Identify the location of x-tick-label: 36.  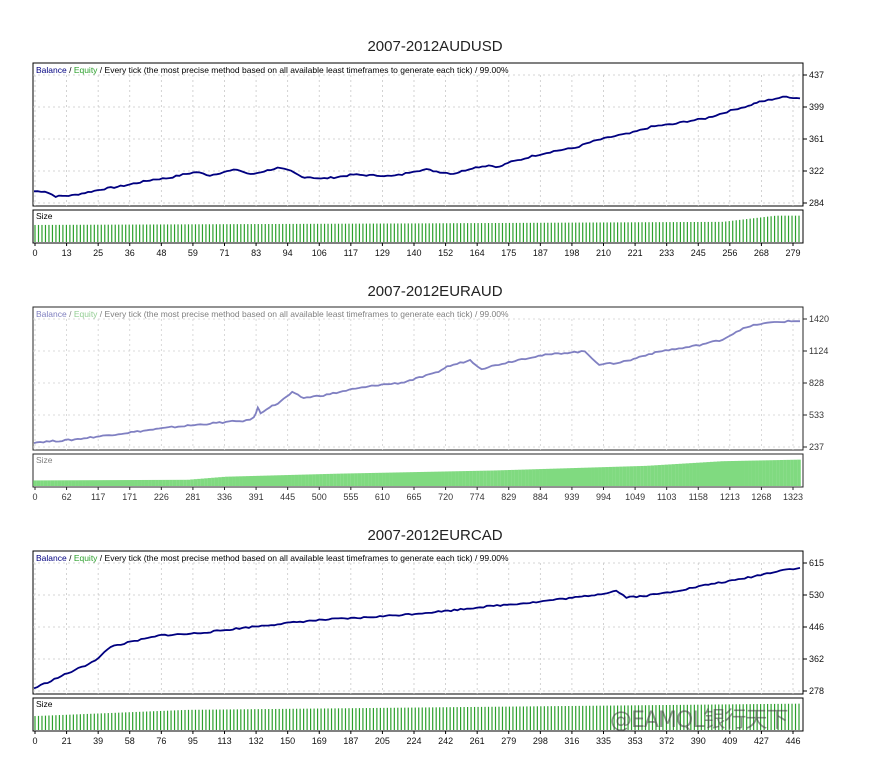
(130, 253).